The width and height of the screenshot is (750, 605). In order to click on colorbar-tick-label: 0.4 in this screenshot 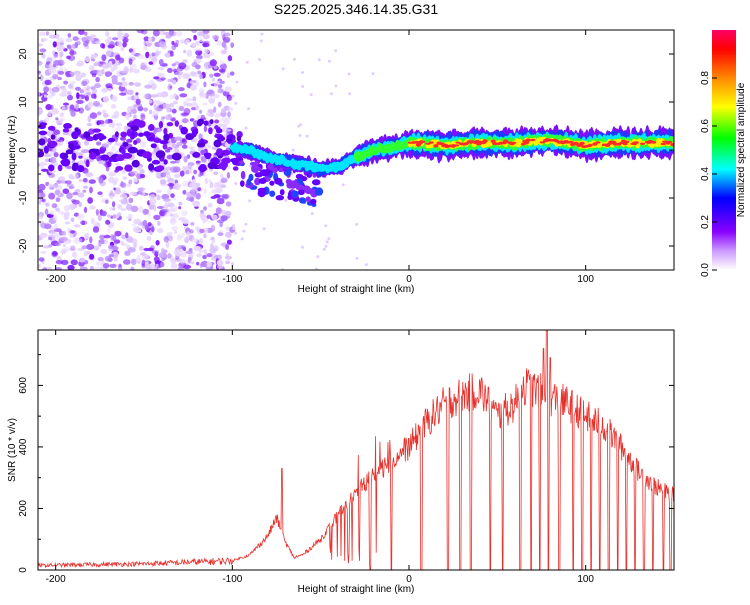, I will do `click(705, 174)`.